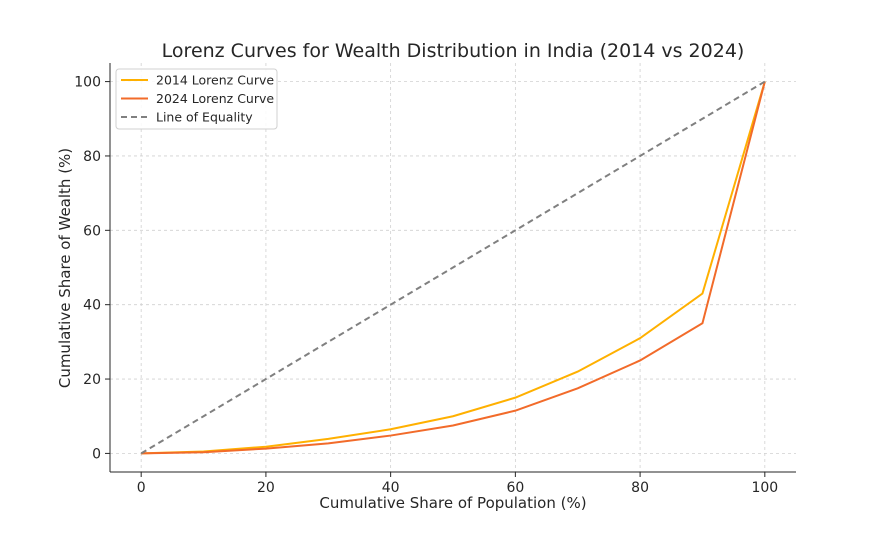 This screenshot has height=535, width=885. I want to click on y-tick-label: 40, so click(92, 306).